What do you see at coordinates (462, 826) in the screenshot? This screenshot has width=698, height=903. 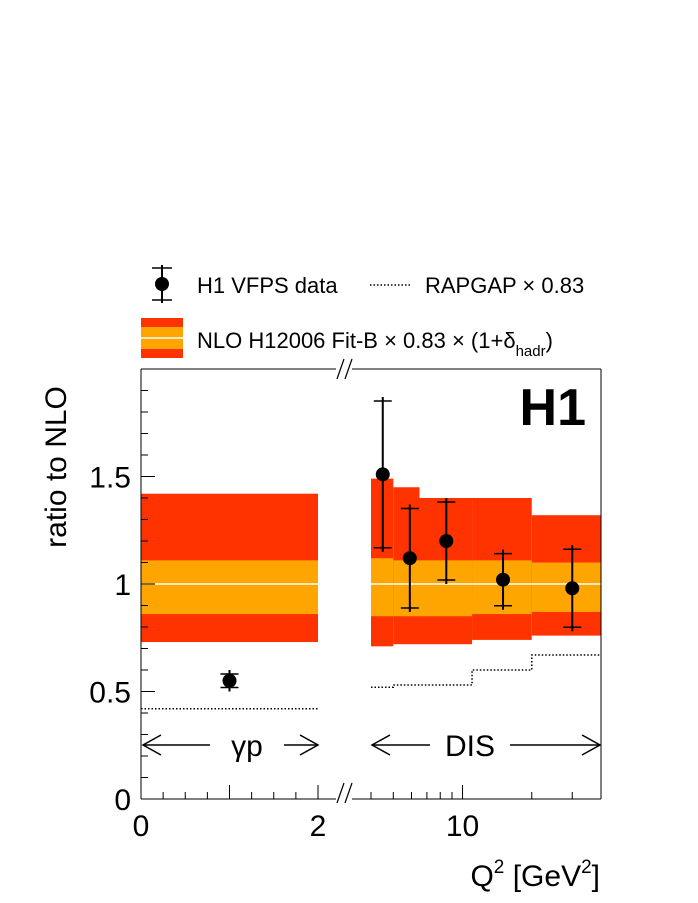 I see `x-tick-label-2: 10` at bounding box center [462, 826].